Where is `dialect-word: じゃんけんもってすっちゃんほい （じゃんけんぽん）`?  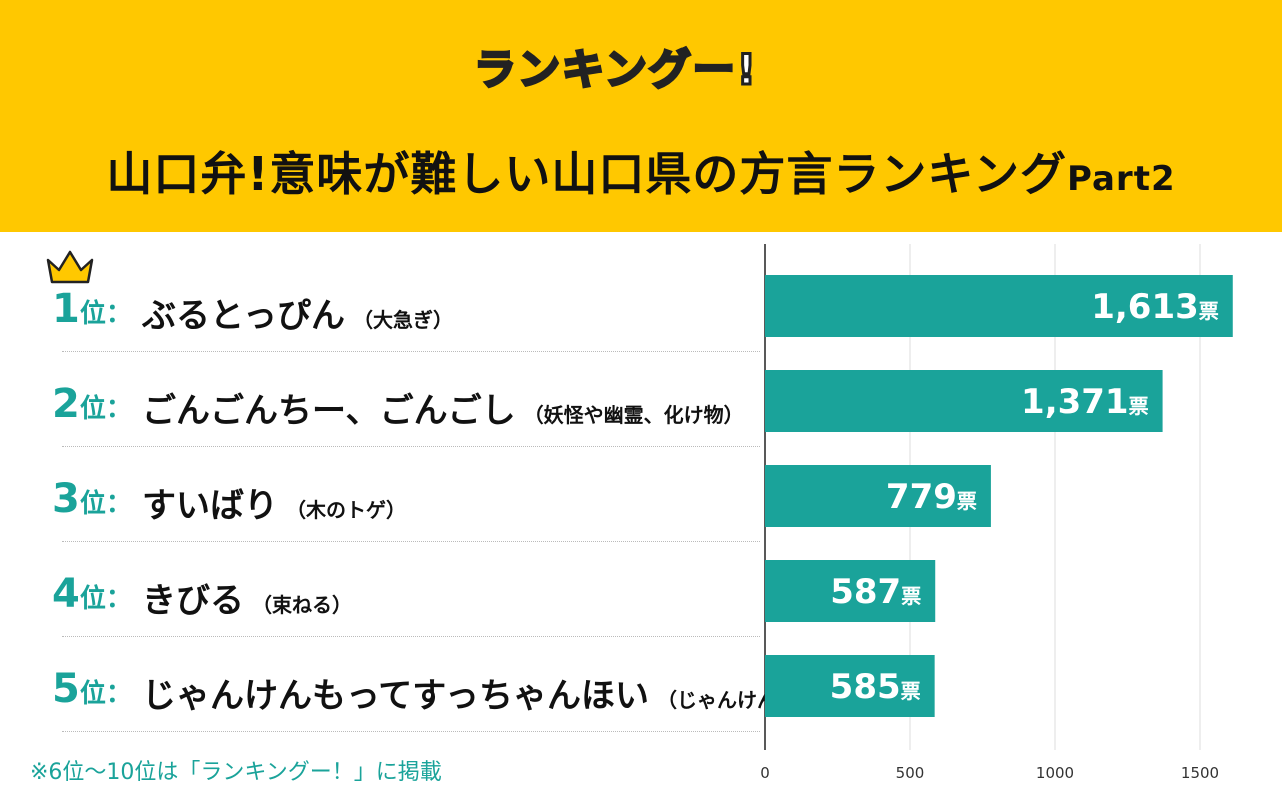
dialect-word: じゃんけんもってすっちゃんほい （じゃんけんぽん） is located at coordinates (489, 692).